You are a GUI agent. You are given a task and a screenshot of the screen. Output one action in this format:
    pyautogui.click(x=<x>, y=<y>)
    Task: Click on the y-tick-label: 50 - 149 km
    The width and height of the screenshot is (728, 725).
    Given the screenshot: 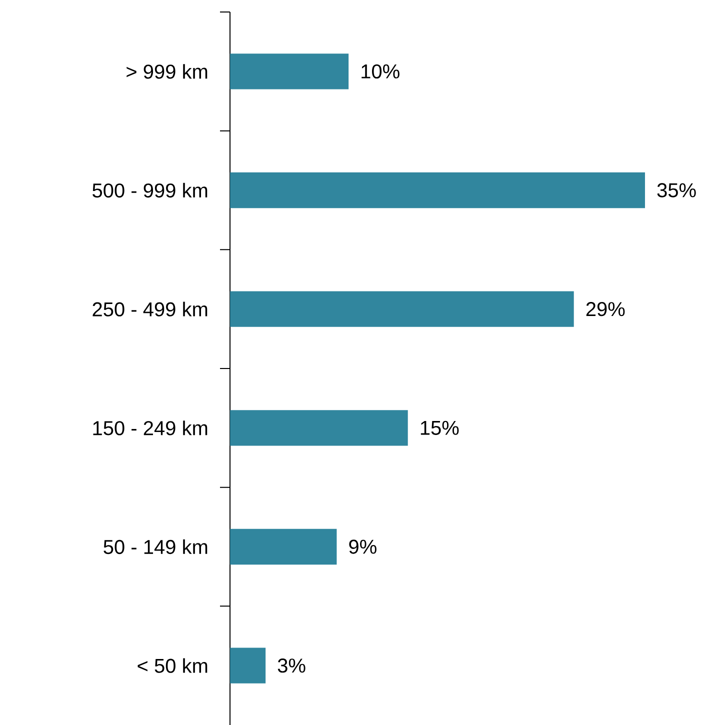 What is the action you would take?
    pyautogui.click(x=156, y=546)
    